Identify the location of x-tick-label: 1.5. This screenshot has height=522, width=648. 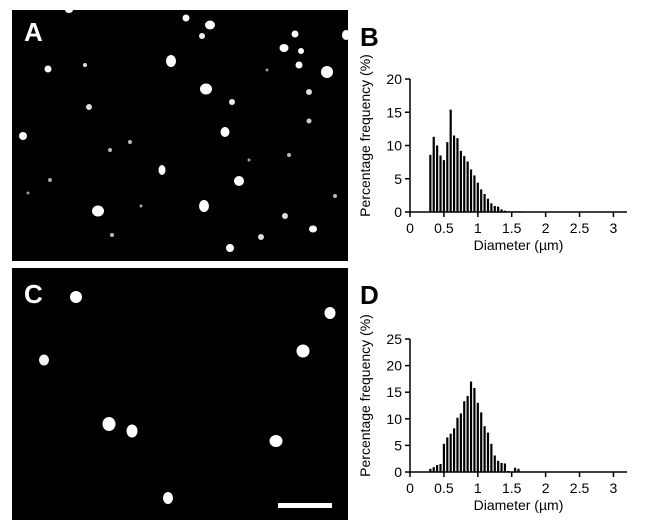
(512, 228).